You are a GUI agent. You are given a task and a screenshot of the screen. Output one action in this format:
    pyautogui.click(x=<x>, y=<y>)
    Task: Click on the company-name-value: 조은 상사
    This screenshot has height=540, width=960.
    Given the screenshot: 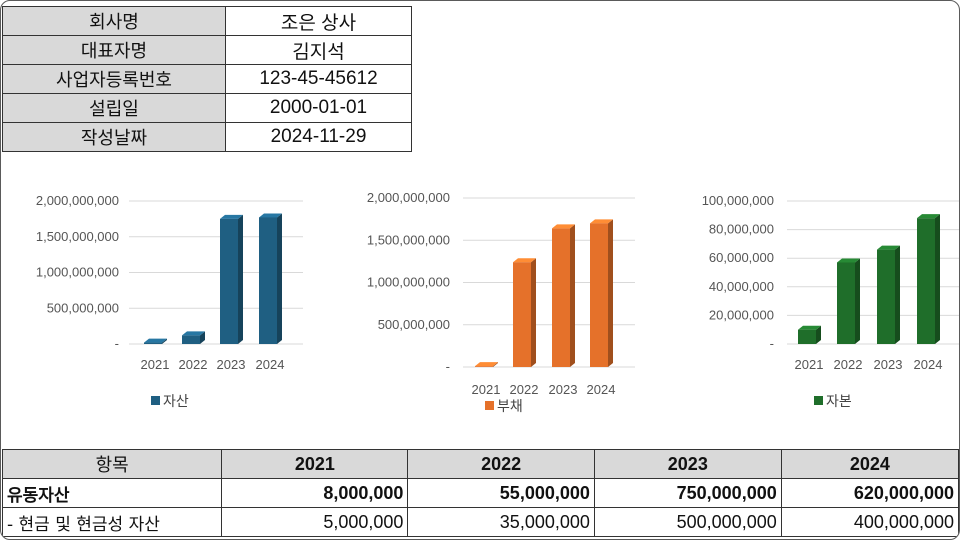 What is the action you would take?
    pyautogui.click(x=318, y=21)
    